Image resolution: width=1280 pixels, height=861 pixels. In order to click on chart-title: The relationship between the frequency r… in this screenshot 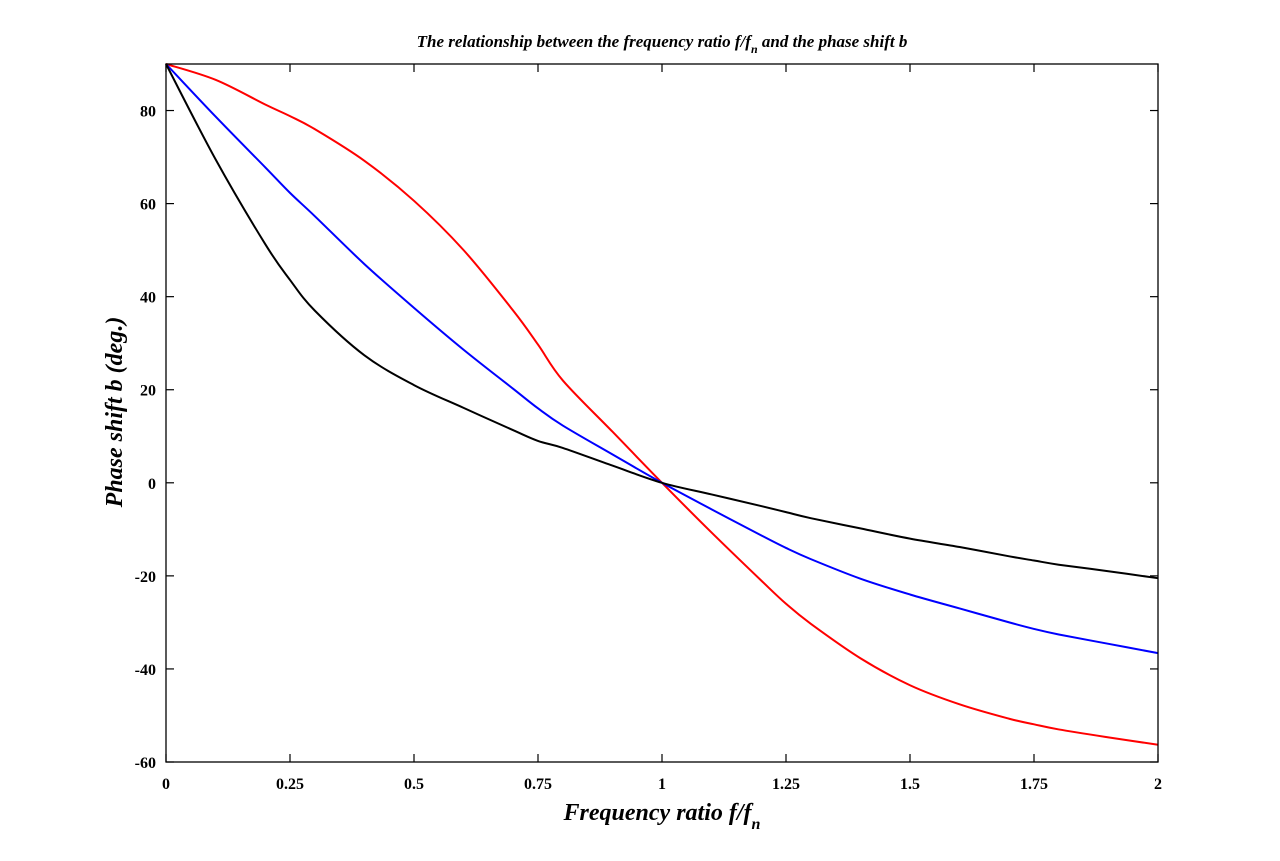, I will do `click(662, 44)`.